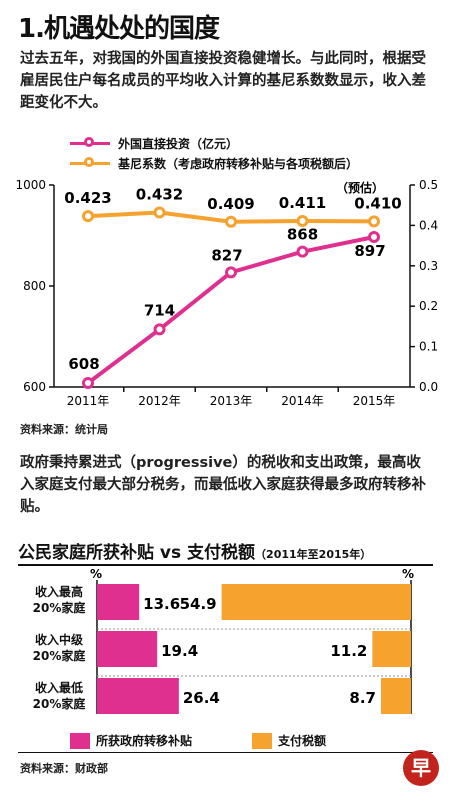 The width and height of the screenshot is (451, 800). What do you see at coordinates (87, 198) in the screenshot?
I see `gini-data-label: 0.423` at bounding box center [87, 198].